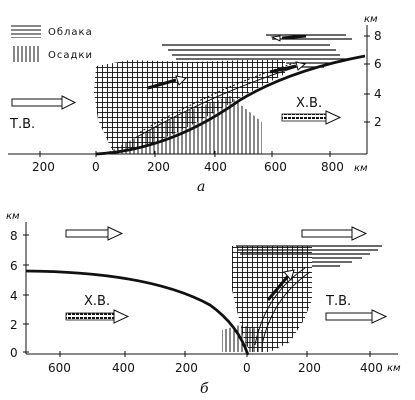 Image resolution: width=415 pixels, height=400 pixels. Describe the element at coordinates (96, 167) in the screenshot. I see `diagram-a-x-tick: 0` at that location.